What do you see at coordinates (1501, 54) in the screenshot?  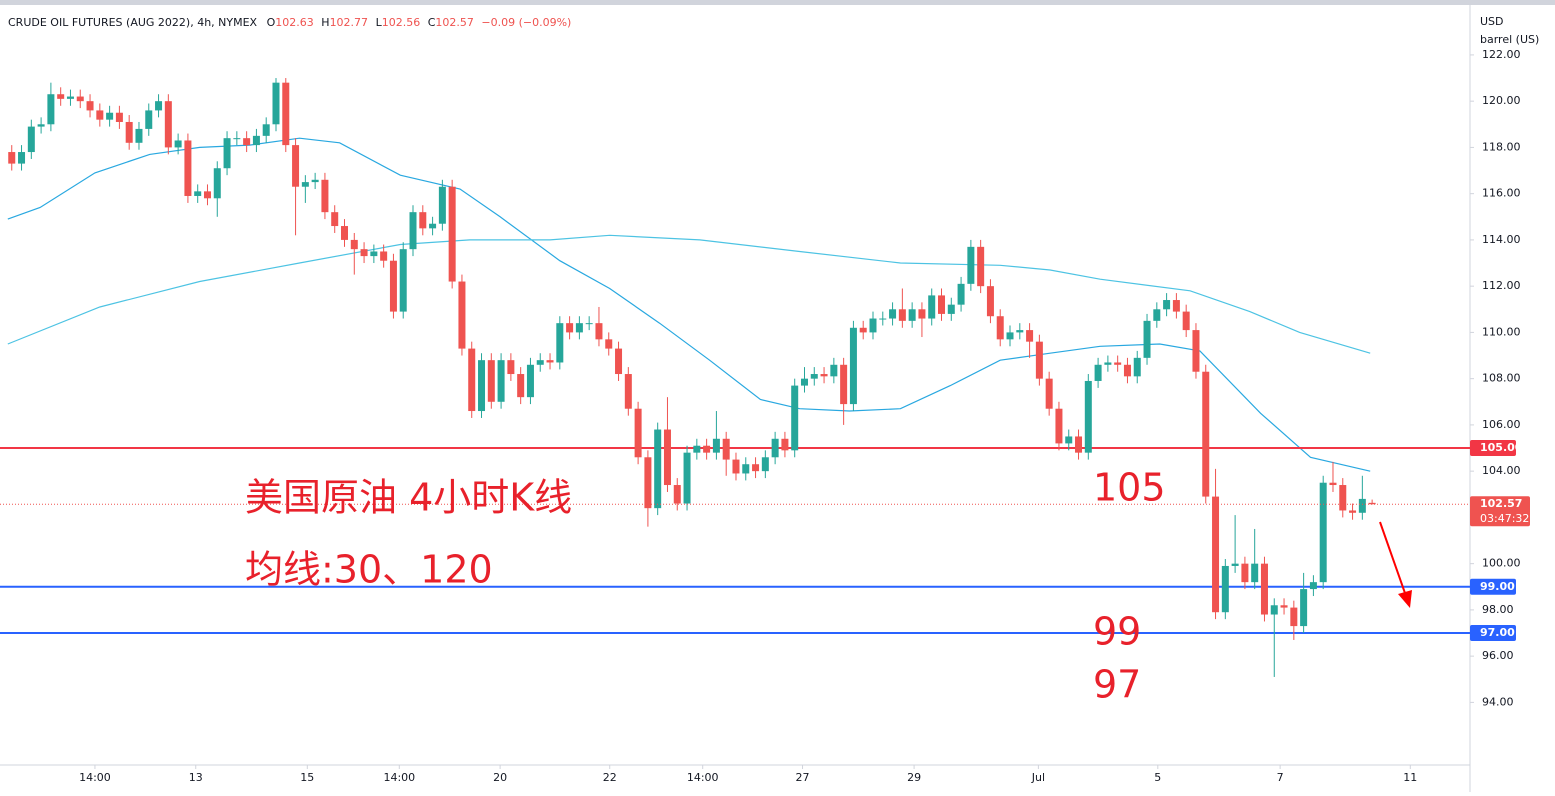 I see `y-tick-label: 122.00` at bounding box center [1501, 54].